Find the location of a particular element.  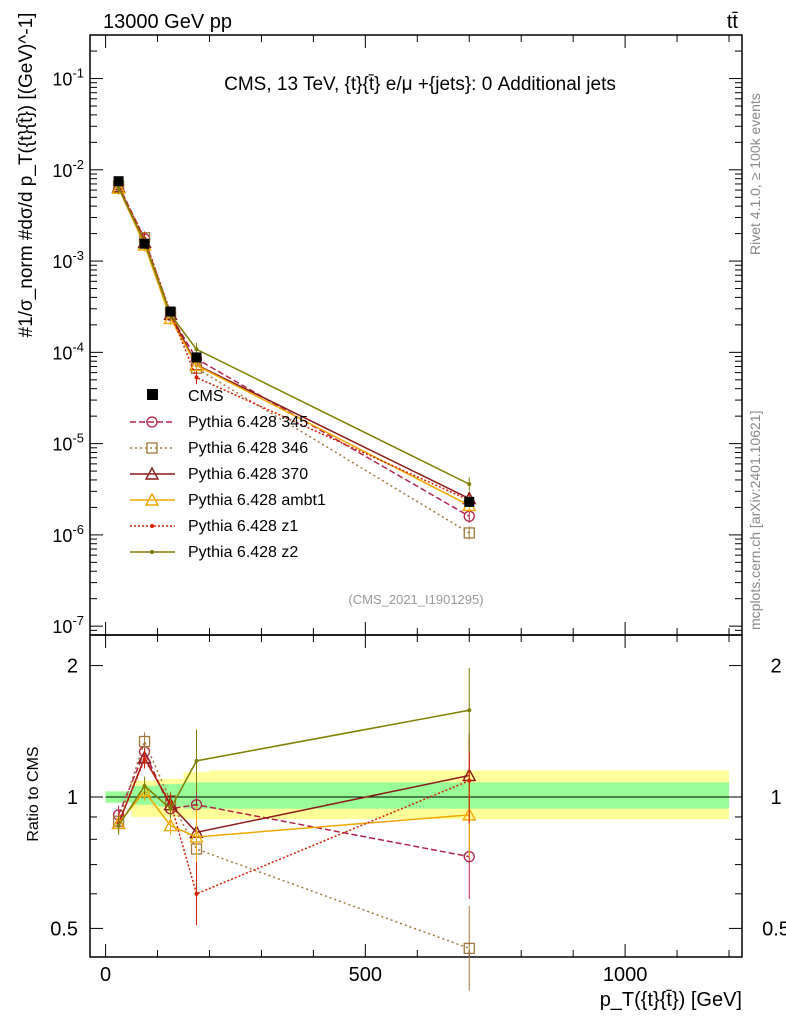

y-tick-label: 10⁻⁶ is located at coordinates (68, 534).